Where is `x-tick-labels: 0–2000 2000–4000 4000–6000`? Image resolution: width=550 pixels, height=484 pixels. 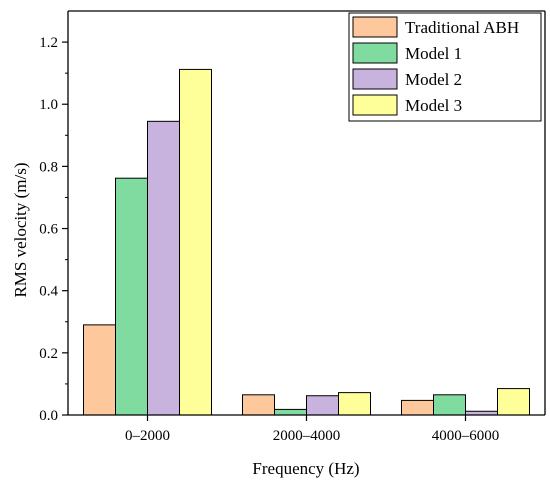
x-tick-labels: 0–2000 2000–4000 4000–6000 is located at coordinates (312, 429).